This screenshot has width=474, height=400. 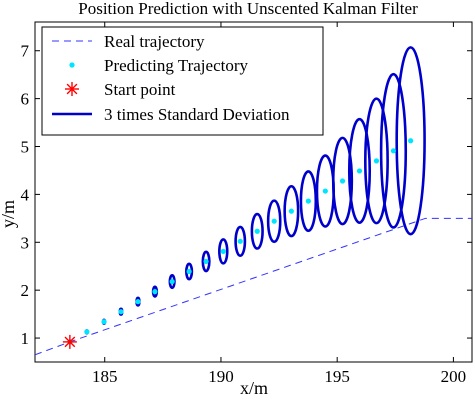 I want to click on x-axis-label: x/m, so click(x=254, y=388).